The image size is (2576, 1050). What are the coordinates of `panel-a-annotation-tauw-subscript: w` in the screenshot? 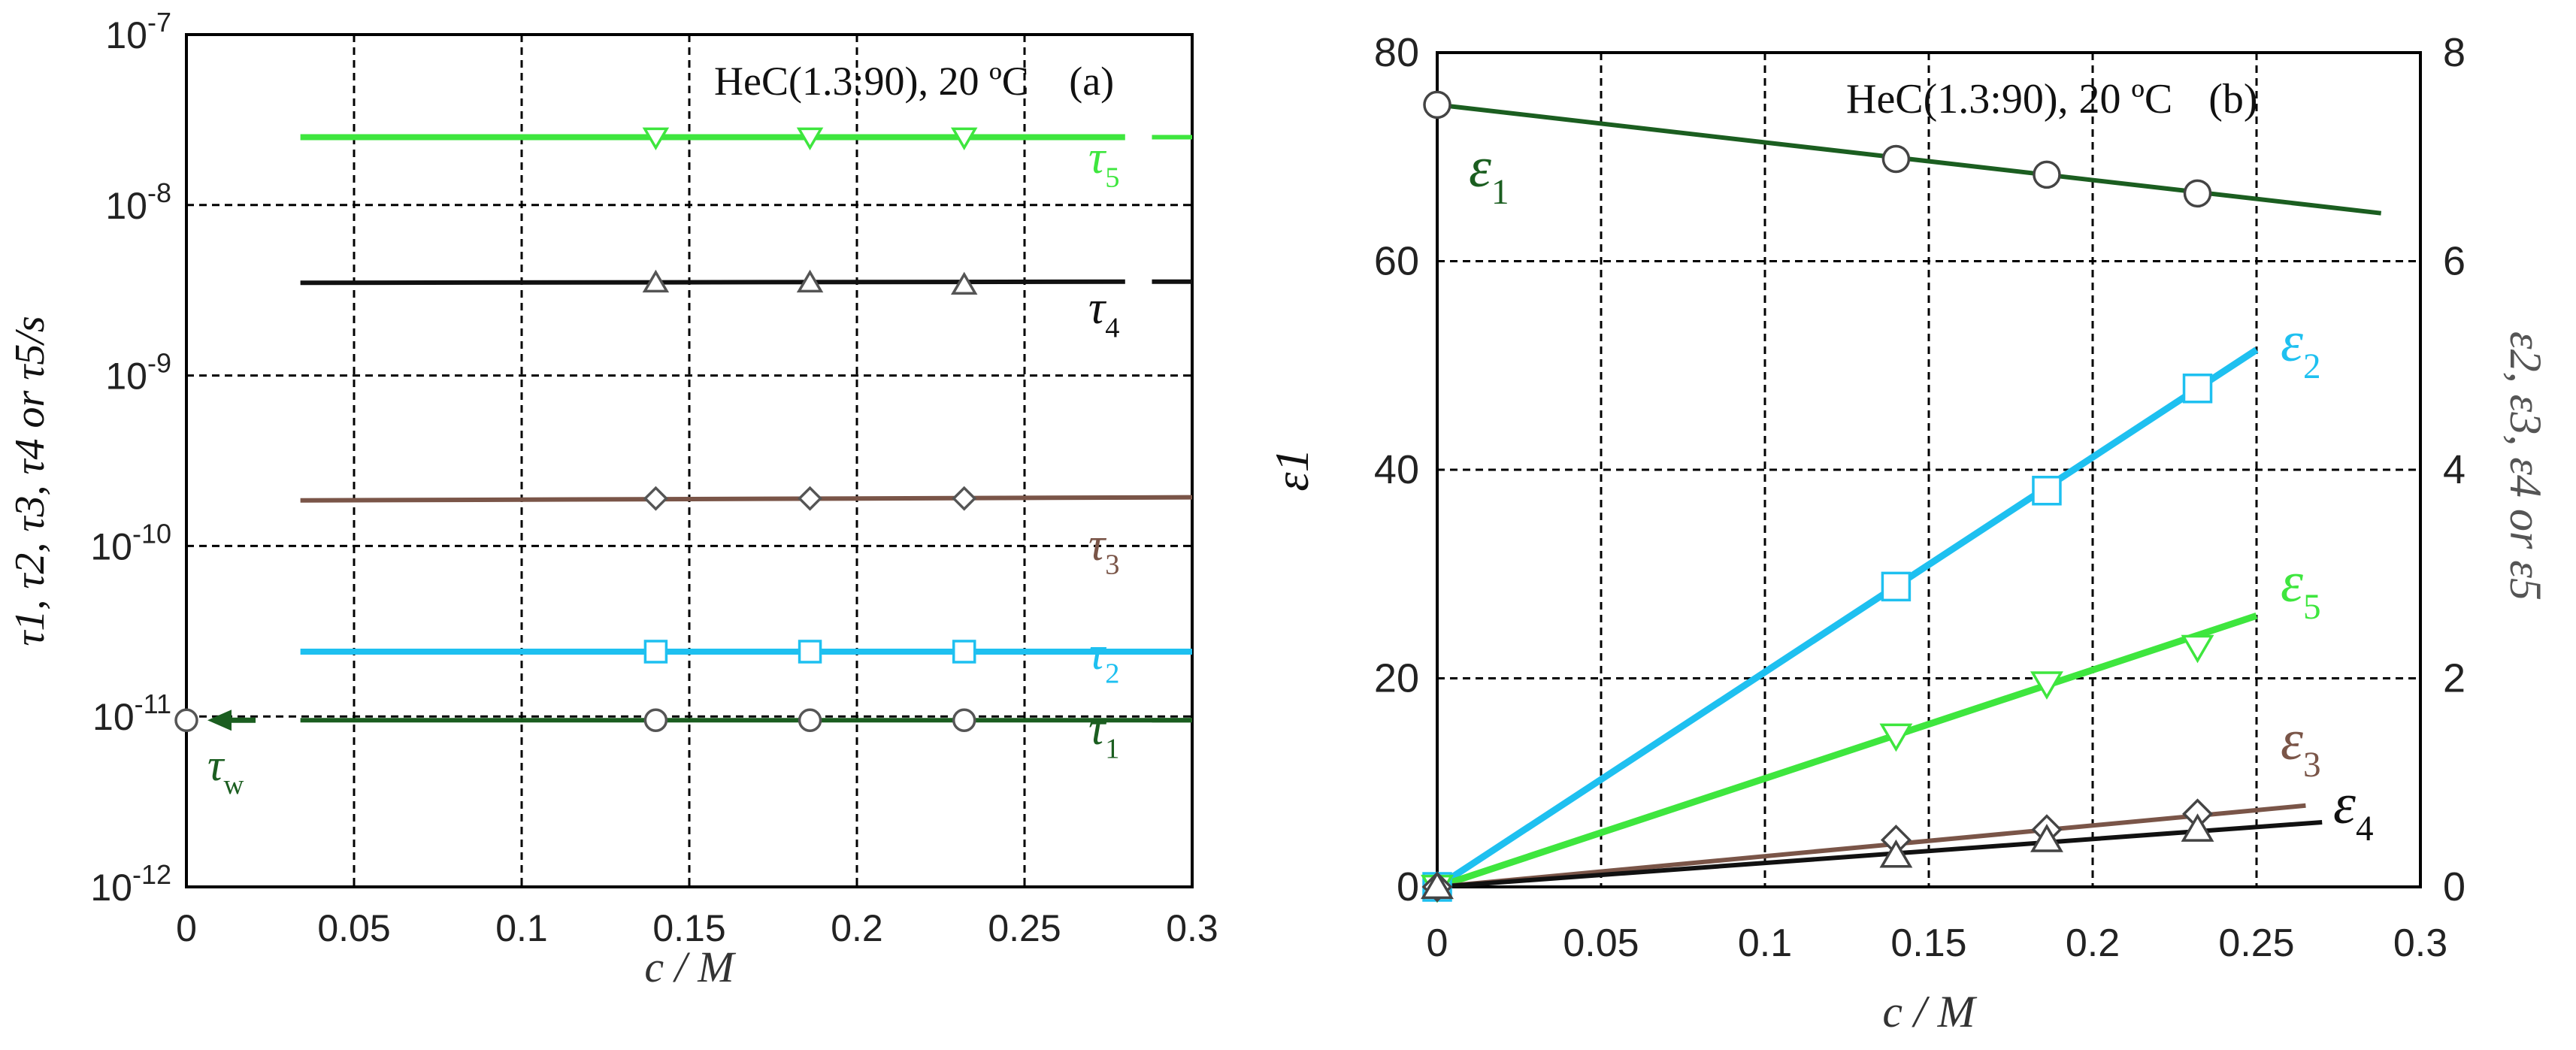 It's located at (233, 785).